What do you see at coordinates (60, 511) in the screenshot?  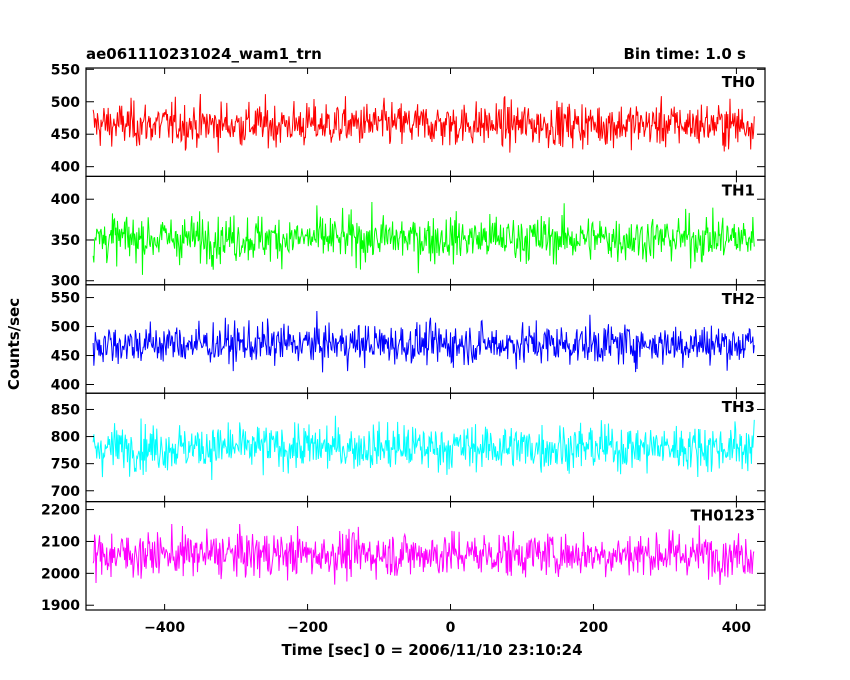 I see `y-tick-label: 2200` at bounding box center [60, 511].